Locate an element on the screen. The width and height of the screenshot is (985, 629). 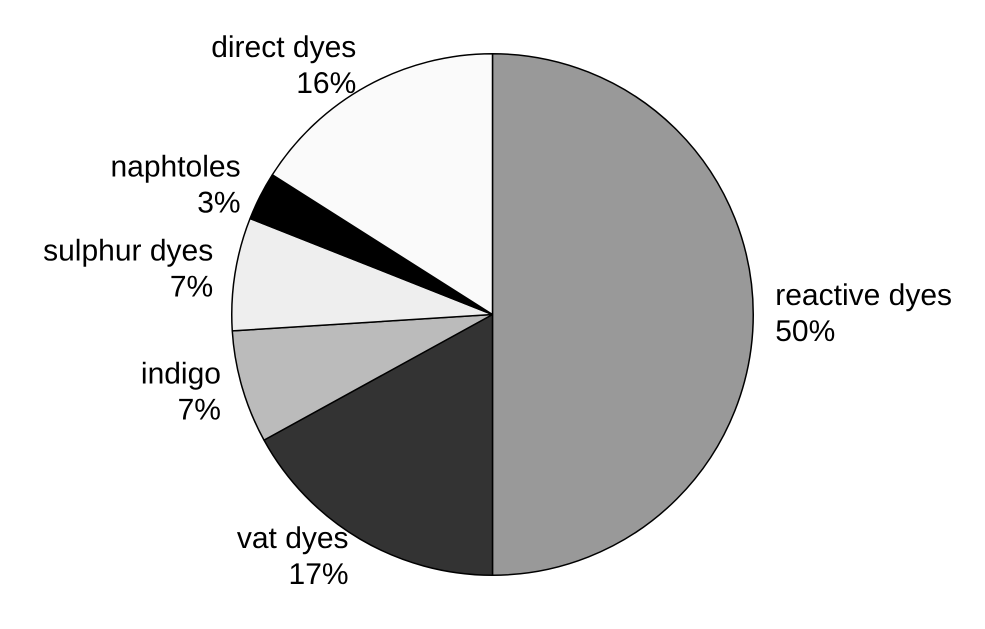
slice-label: reactive dyes is located at coordinates (863, 295).